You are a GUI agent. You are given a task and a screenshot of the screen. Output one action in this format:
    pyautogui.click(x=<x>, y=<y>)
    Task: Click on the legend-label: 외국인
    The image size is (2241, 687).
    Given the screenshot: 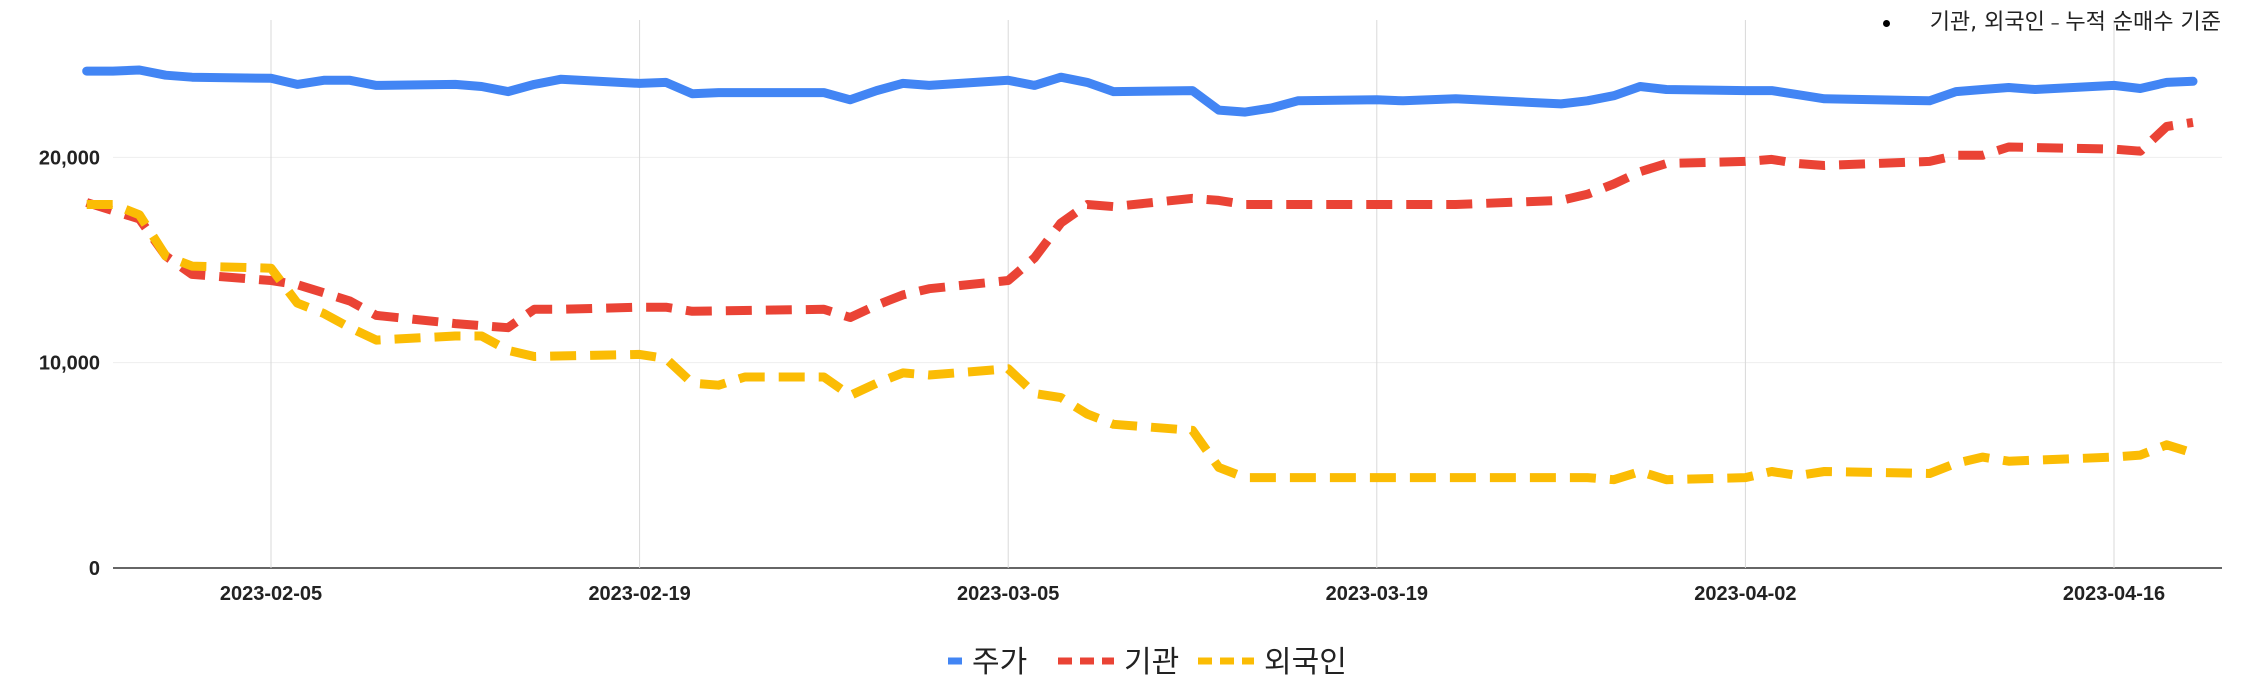 What is the action you would take?
    pyautogui.click(x=1305, y=662)
    